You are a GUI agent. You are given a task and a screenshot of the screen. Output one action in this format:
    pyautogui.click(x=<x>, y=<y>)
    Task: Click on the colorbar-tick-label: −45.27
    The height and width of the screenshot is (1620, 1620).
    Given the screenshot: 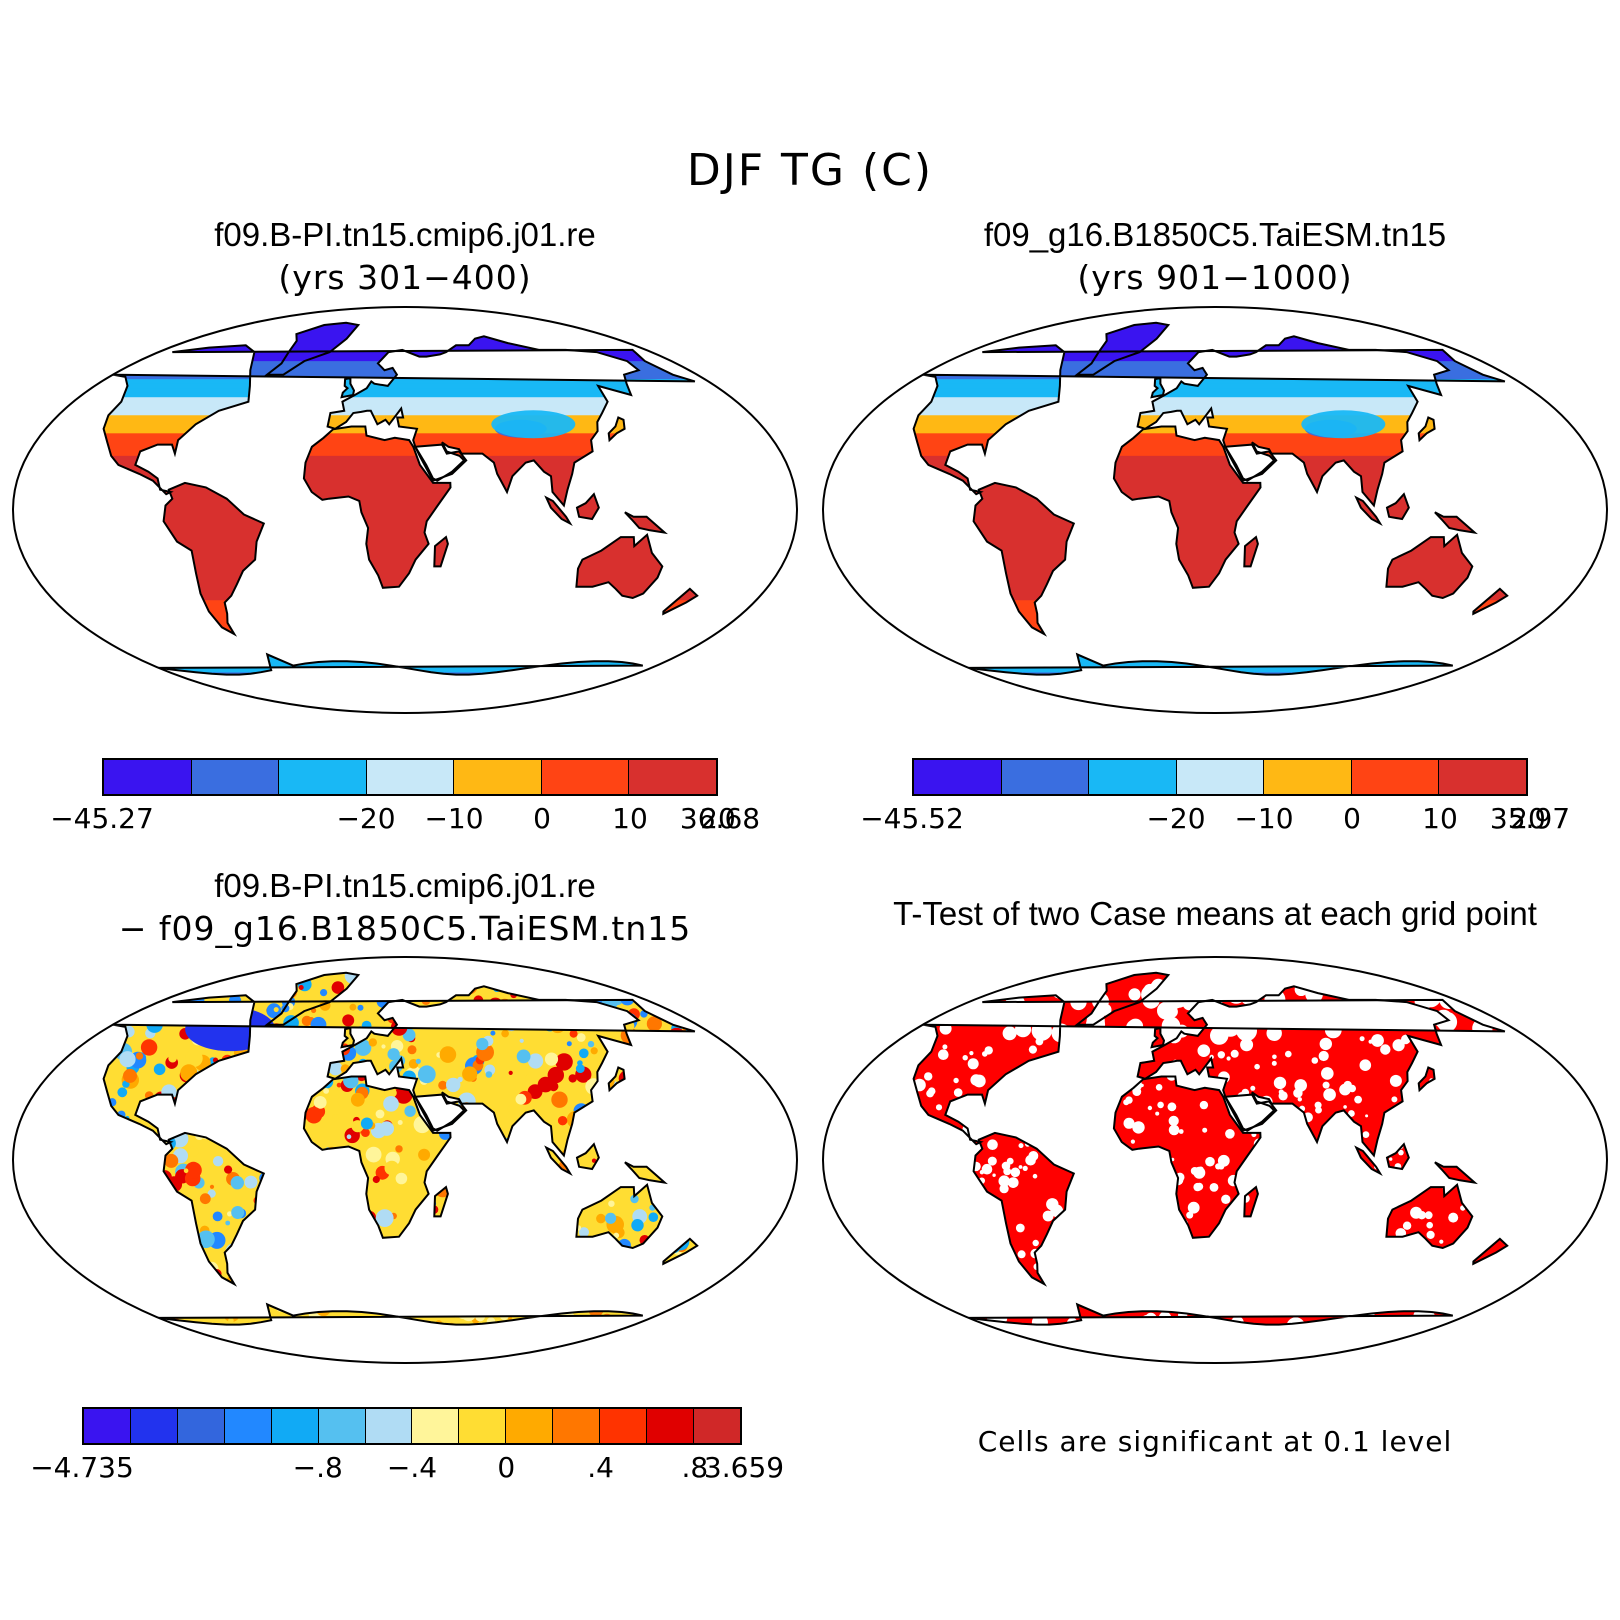 What is the action you would take?
    pyautogui.click(x=102, y=818)
    